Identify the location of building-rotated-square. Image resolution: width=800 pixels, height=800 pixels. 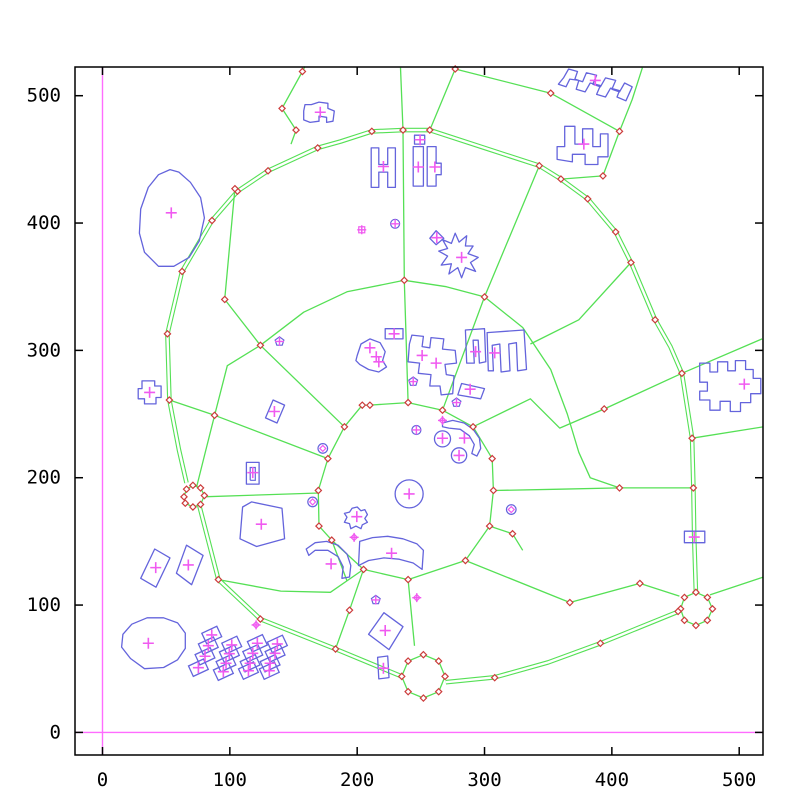
(385, 631).